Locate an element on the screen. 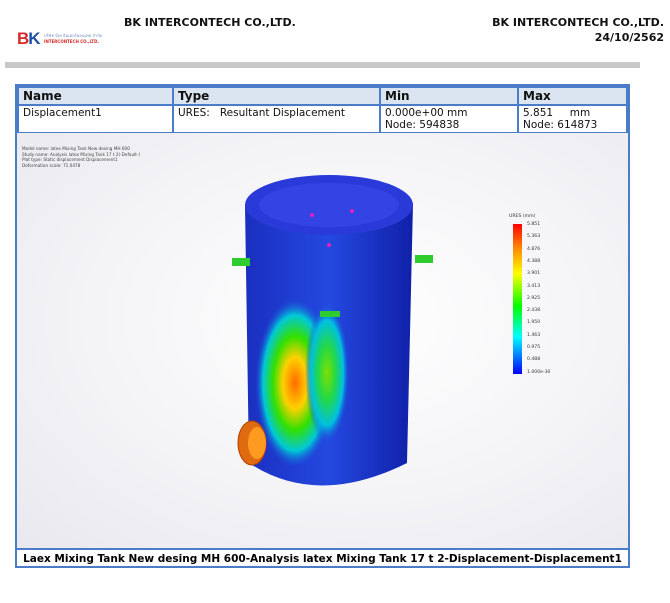  legend-tick: 3.901 is located at coordinates (534, 274).